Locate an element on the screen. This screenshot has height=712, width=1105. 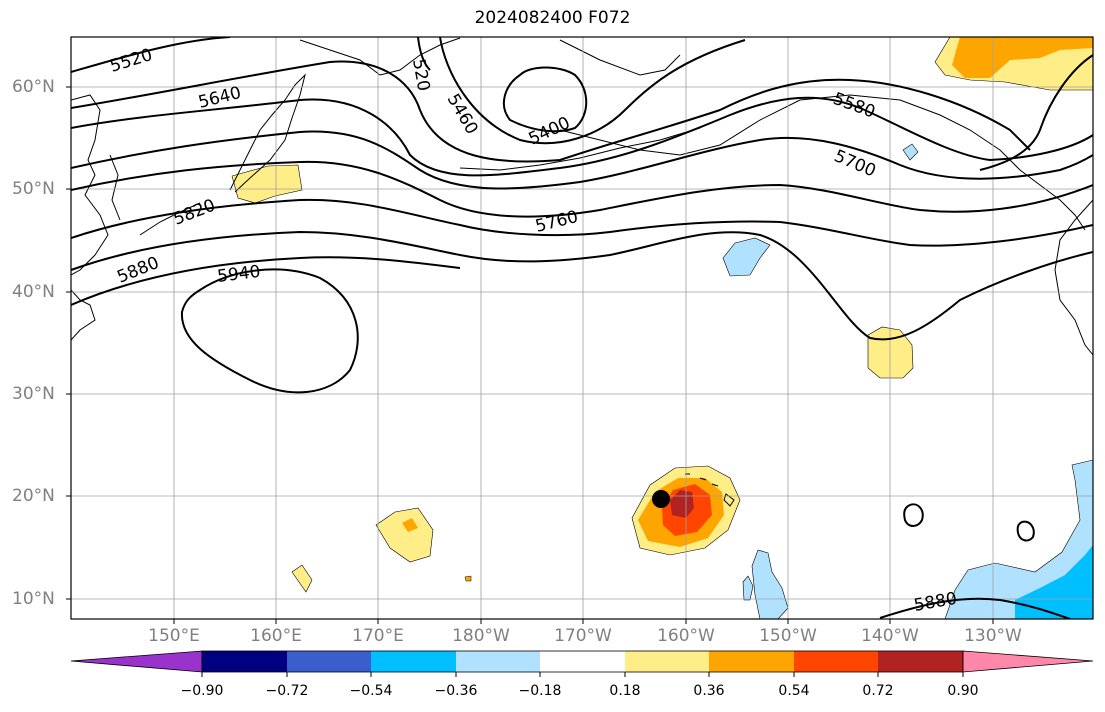
colorbar-tick-label: −0.90 is located at coordinates (202, 691).